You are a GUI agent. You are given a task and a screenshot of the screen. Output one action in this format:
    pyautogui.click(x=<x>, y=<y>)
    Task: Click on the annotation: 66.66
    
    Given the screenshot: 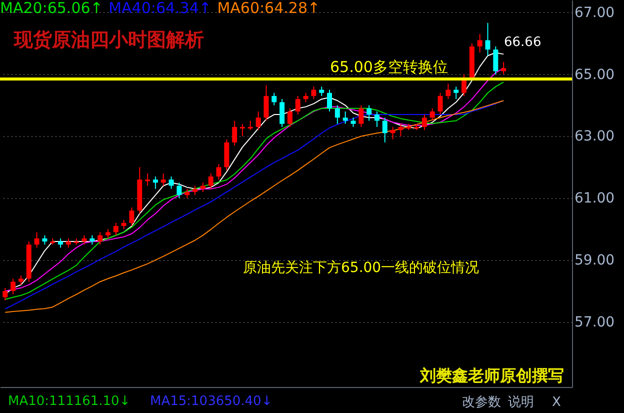 What is the action you would take?
    pyautogui.click(x=523, y=42)
    